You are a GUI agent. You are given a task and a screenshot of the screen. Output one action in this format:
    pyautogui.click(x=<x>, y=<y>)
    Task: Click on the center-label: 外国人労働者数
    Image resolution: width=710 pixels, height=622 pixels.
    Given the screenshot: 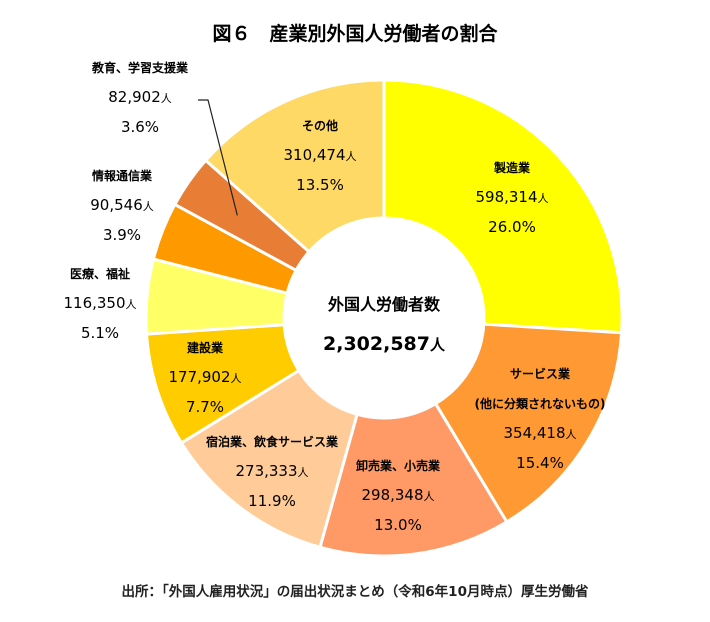 What is the action you would take?
    pyautogui.click(x=384, y=304)
    